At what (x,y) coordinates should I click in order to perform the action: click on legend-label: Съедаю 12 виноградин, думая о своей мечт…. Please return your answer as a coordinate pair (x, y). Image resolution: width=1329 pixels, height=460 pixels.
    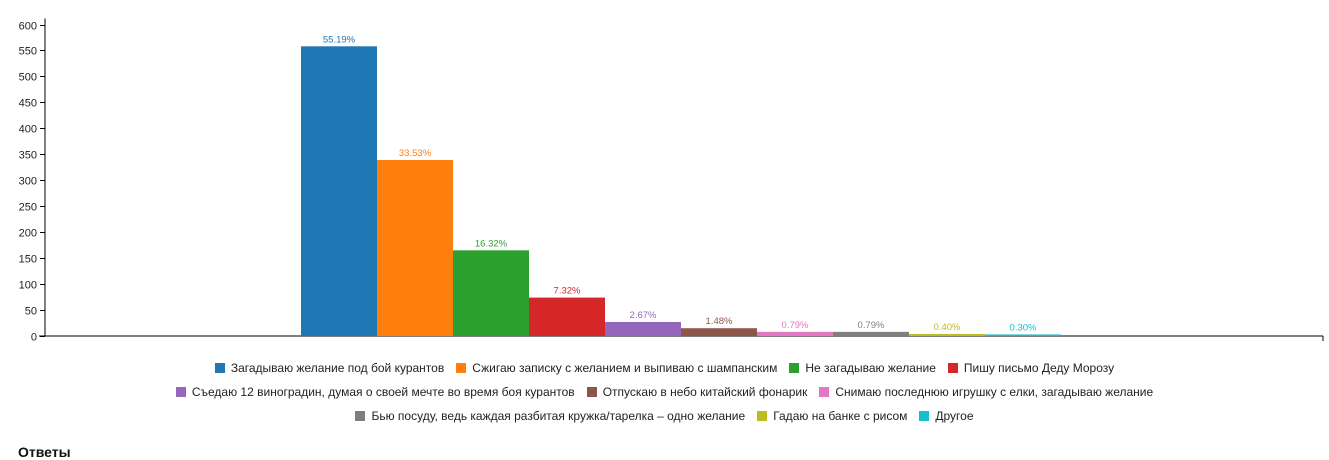
    Looking at the image, I should click on (383, 392).